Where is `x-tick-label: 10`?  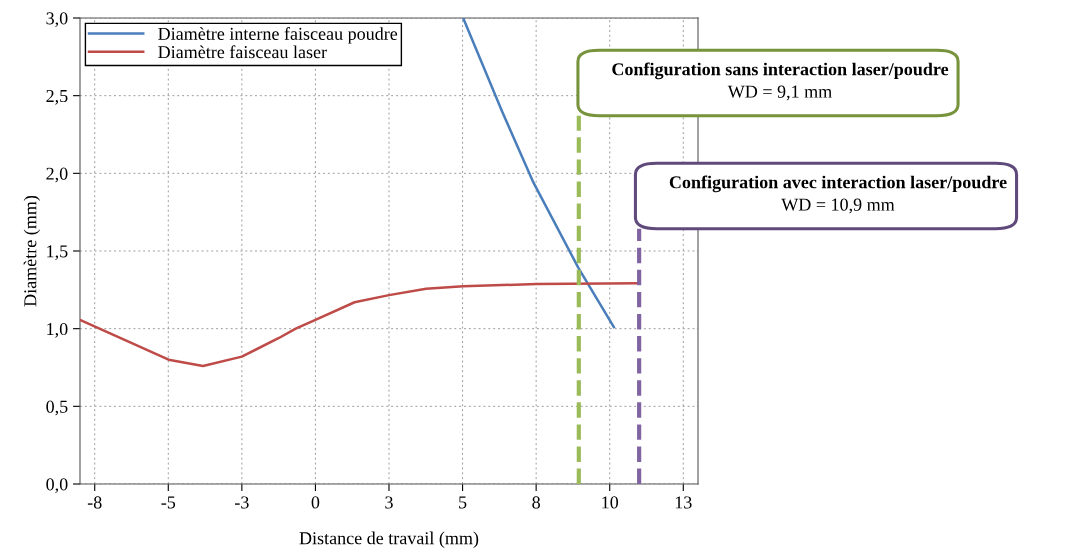 x-tick-label: 10 is located at coordinates (610, 502).